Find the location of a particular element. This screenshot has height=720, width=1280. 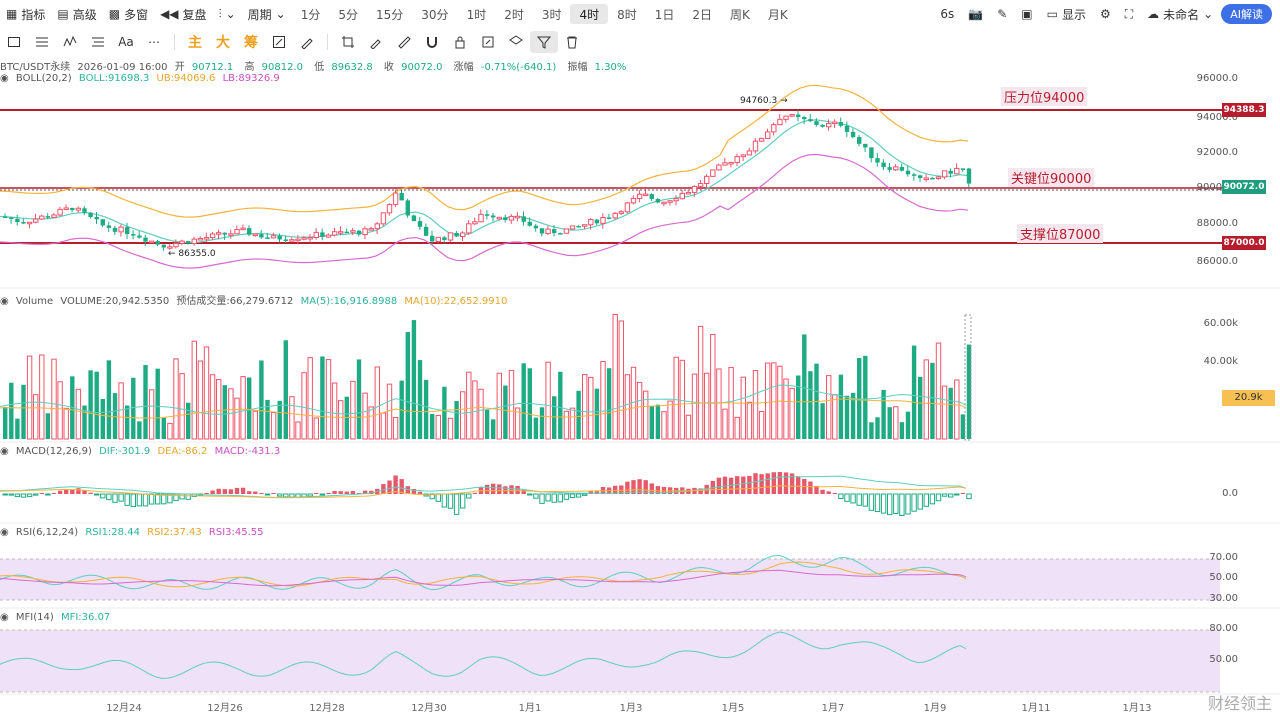

period-8: 8时 is located at coordinates (627, 14).